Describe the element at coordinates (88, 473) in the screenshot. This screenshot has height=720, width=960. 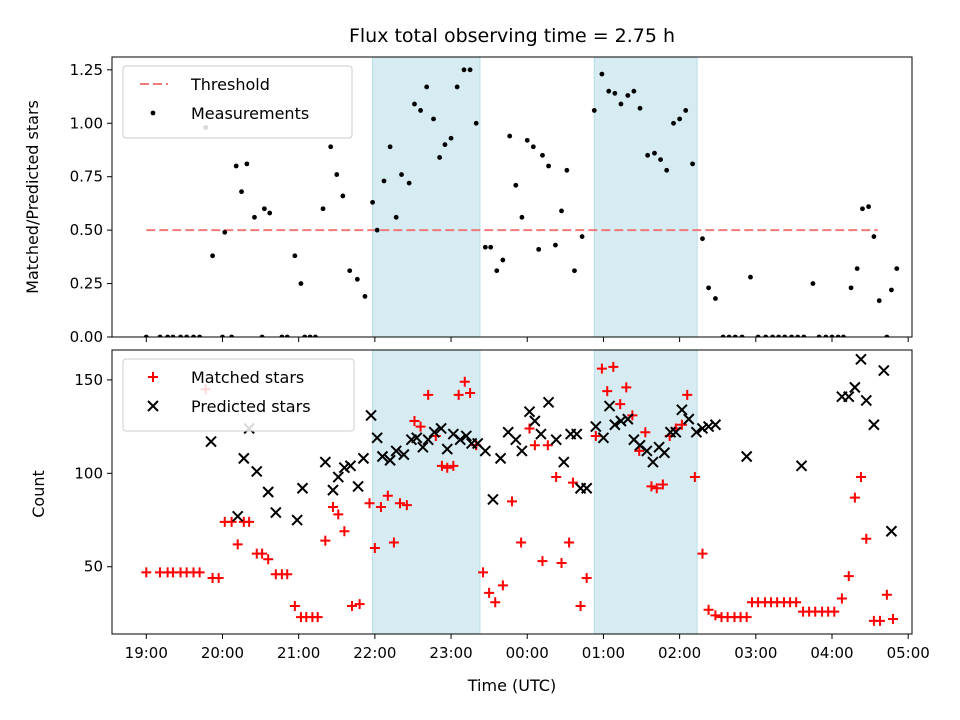
I see `y-tick-label: 100` at that location.